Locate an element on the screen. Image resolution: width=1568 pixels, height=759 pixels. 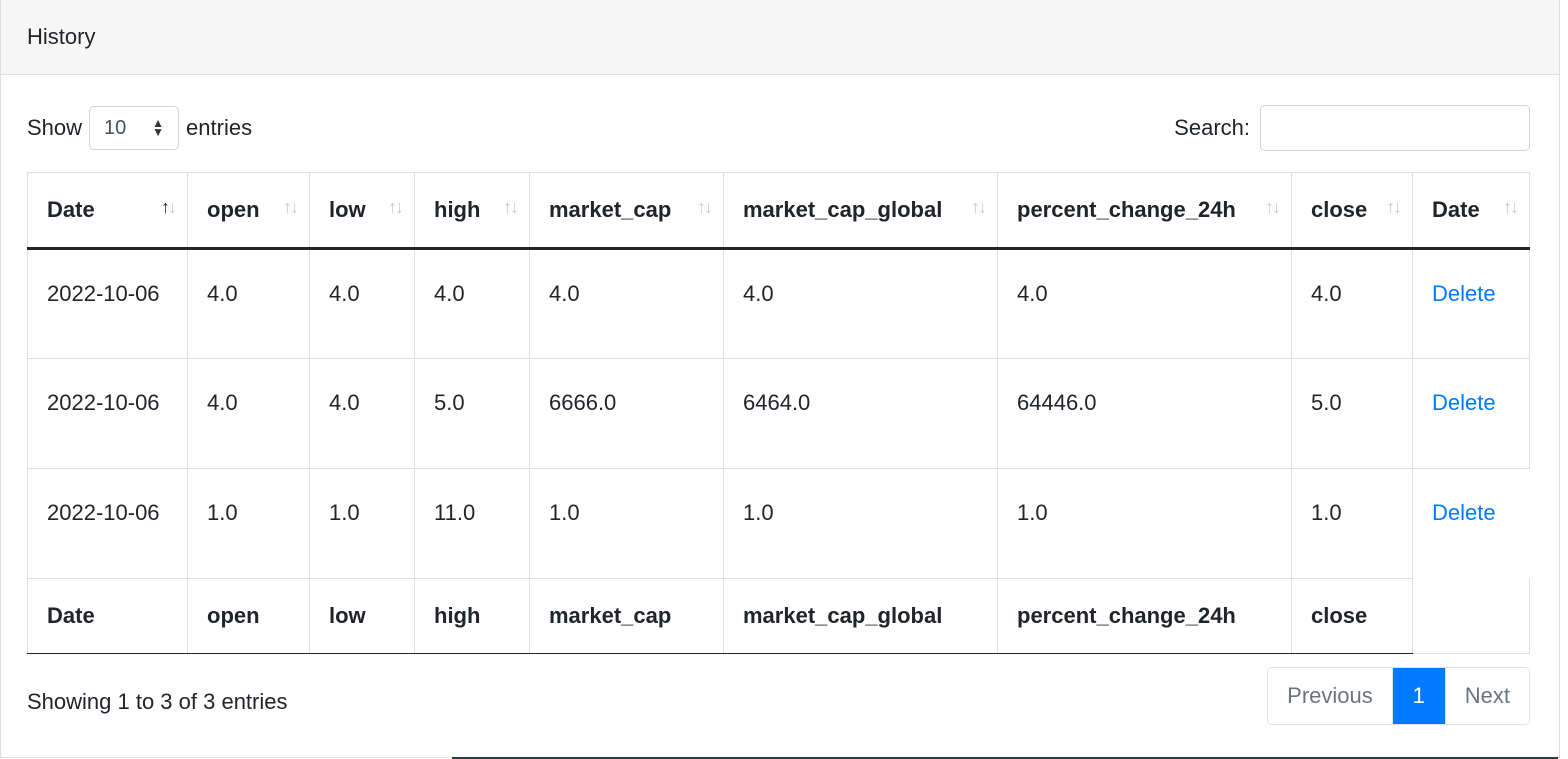
cell-market-cap: 4.0 is located at coordinates (626, 303).